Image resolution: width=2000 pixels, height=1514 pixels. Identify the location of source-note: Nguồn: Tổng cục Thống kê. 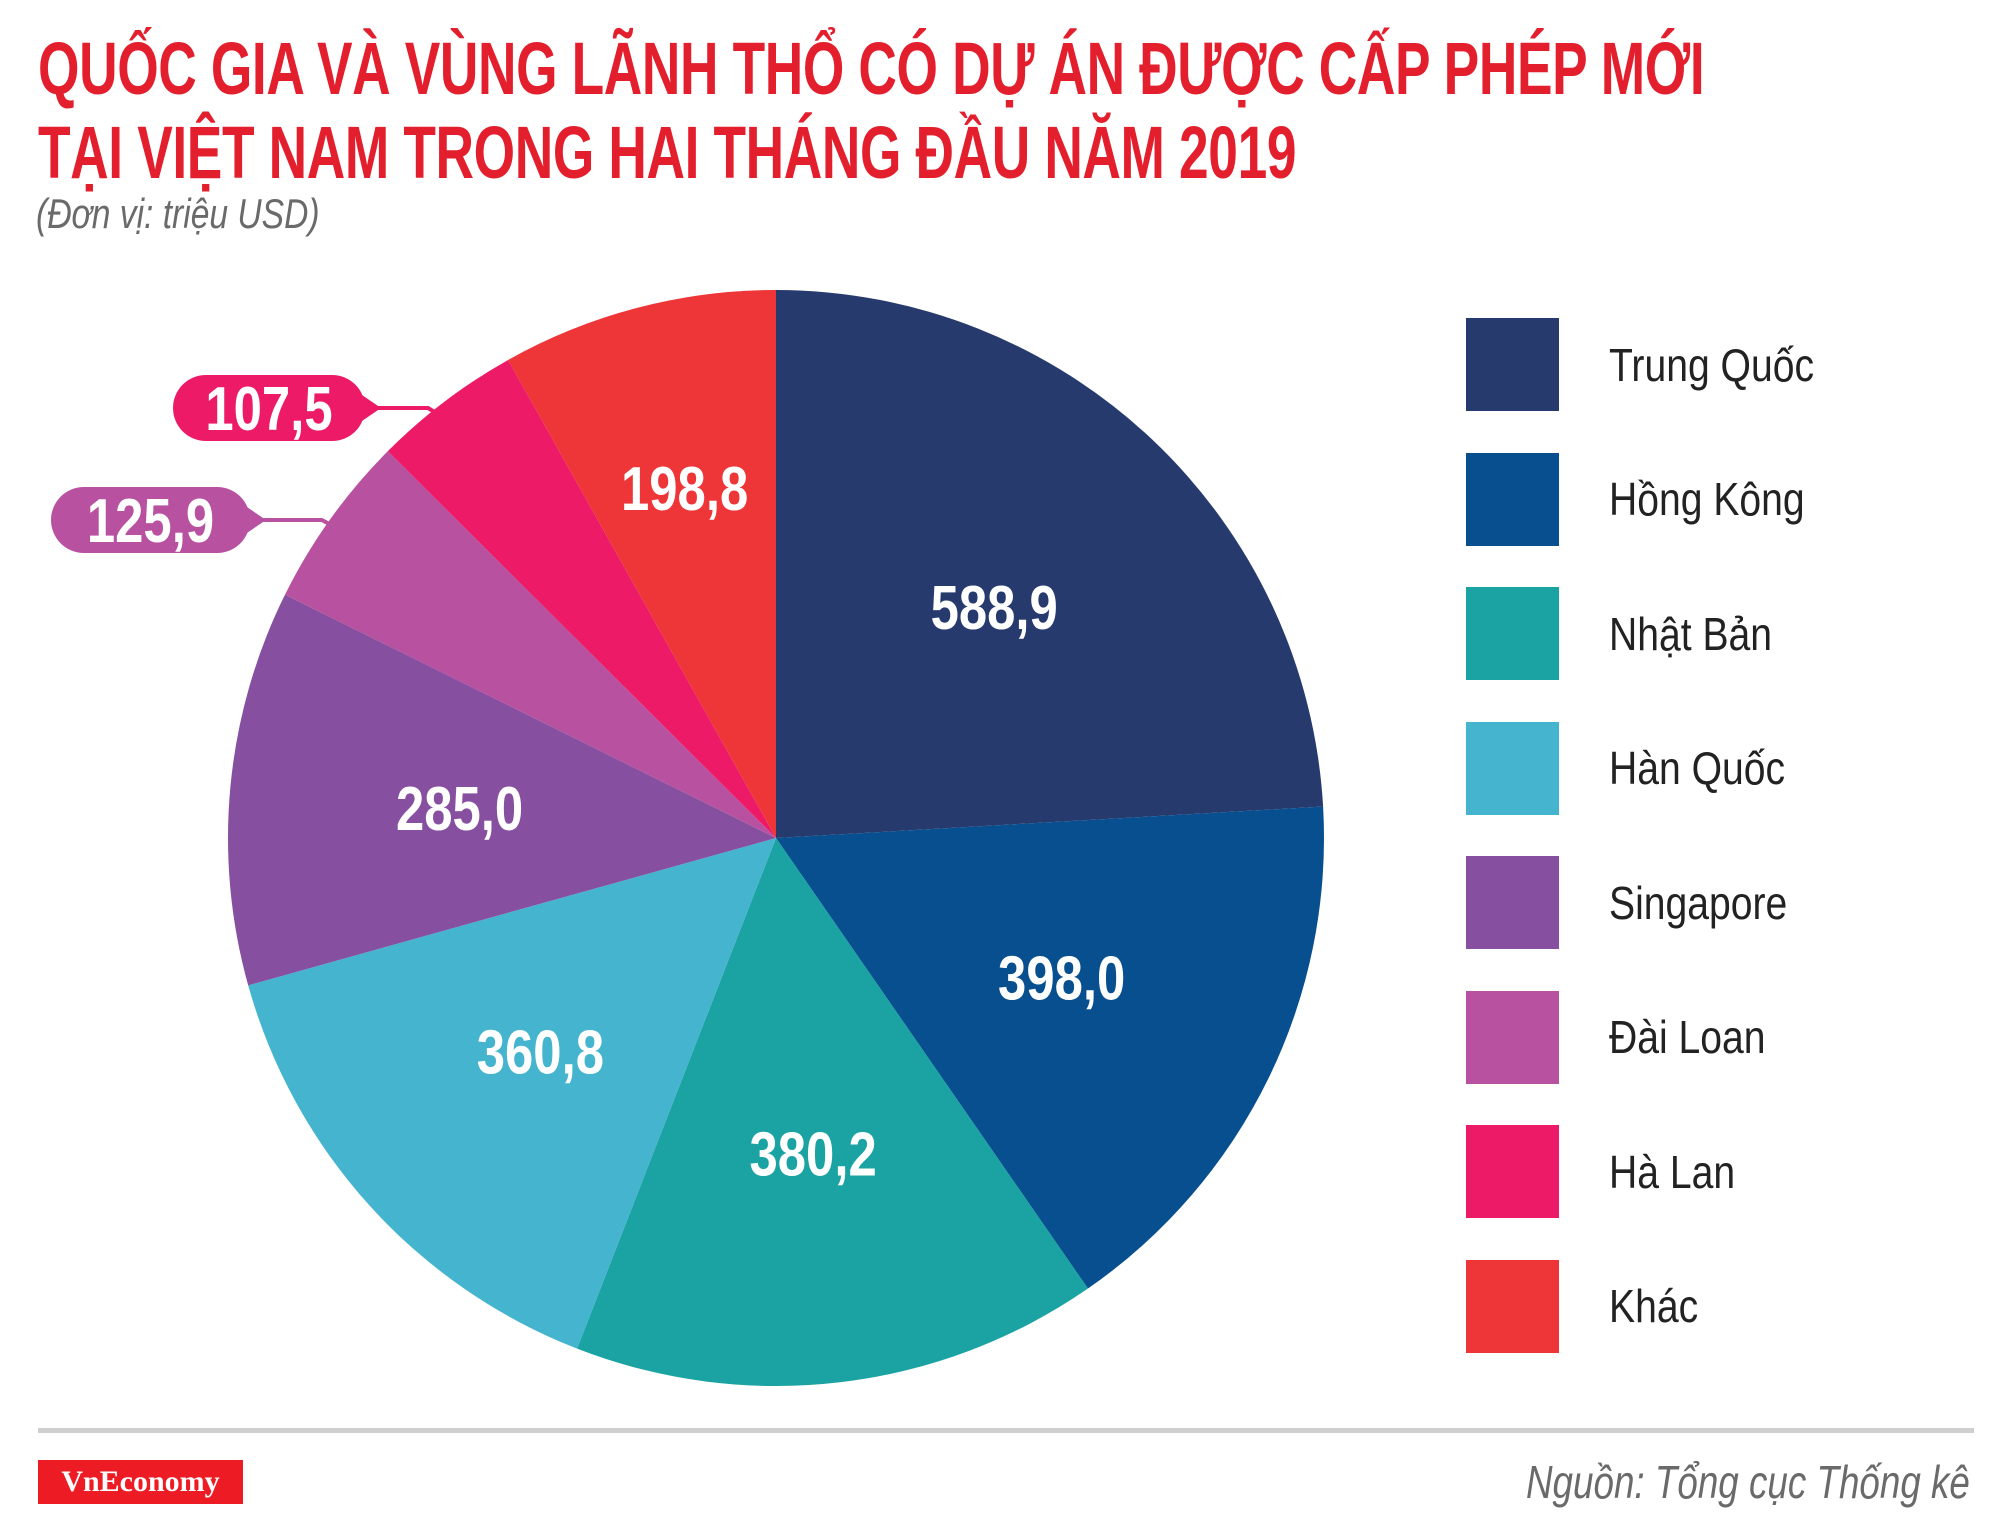
(1748, 1482).